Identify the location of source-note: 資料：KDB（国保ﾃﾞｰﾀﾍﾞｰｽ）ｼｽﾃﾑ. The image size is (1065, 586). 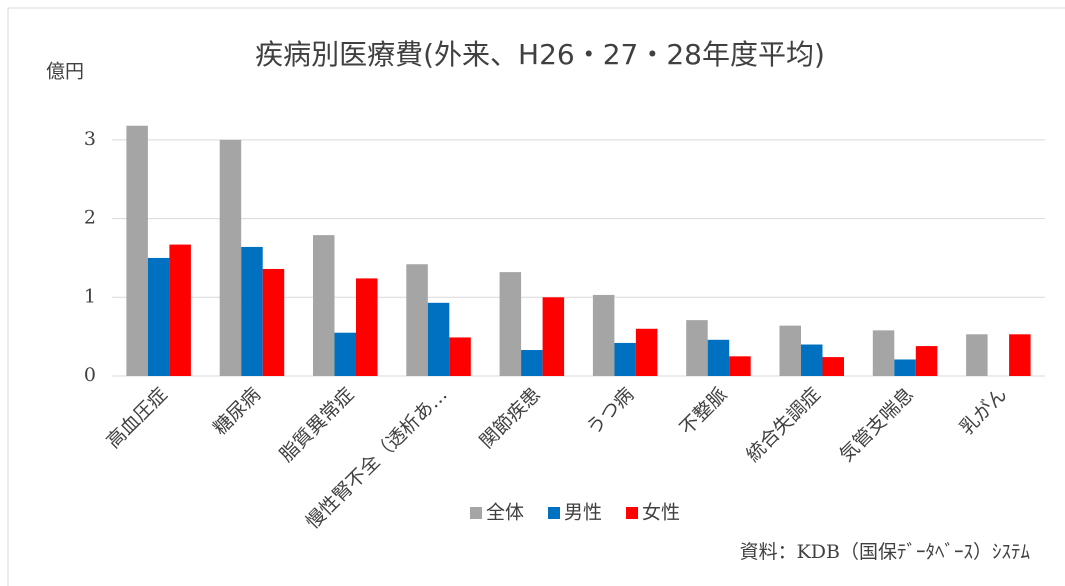
(885, 552).